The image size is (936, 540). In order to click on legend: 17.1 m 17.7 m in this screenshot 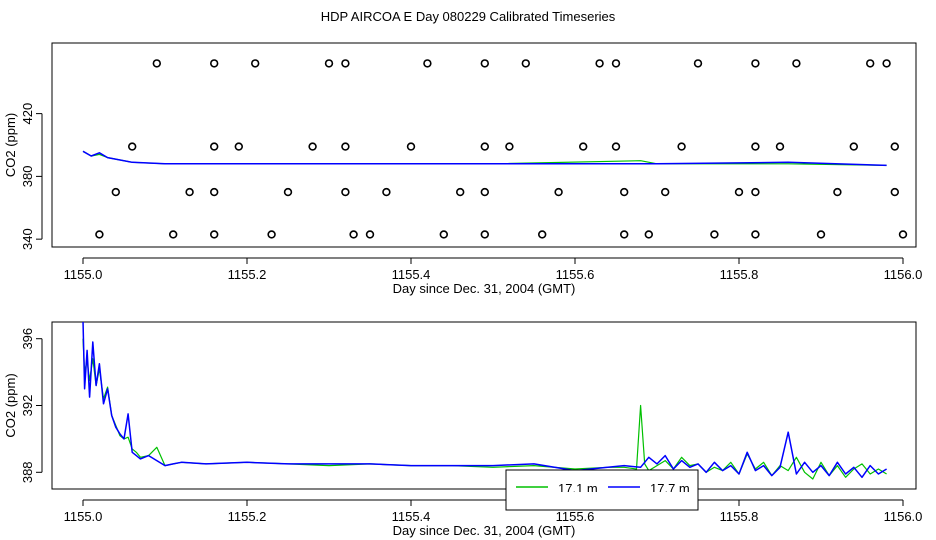, I will do `click(602, 490)`.